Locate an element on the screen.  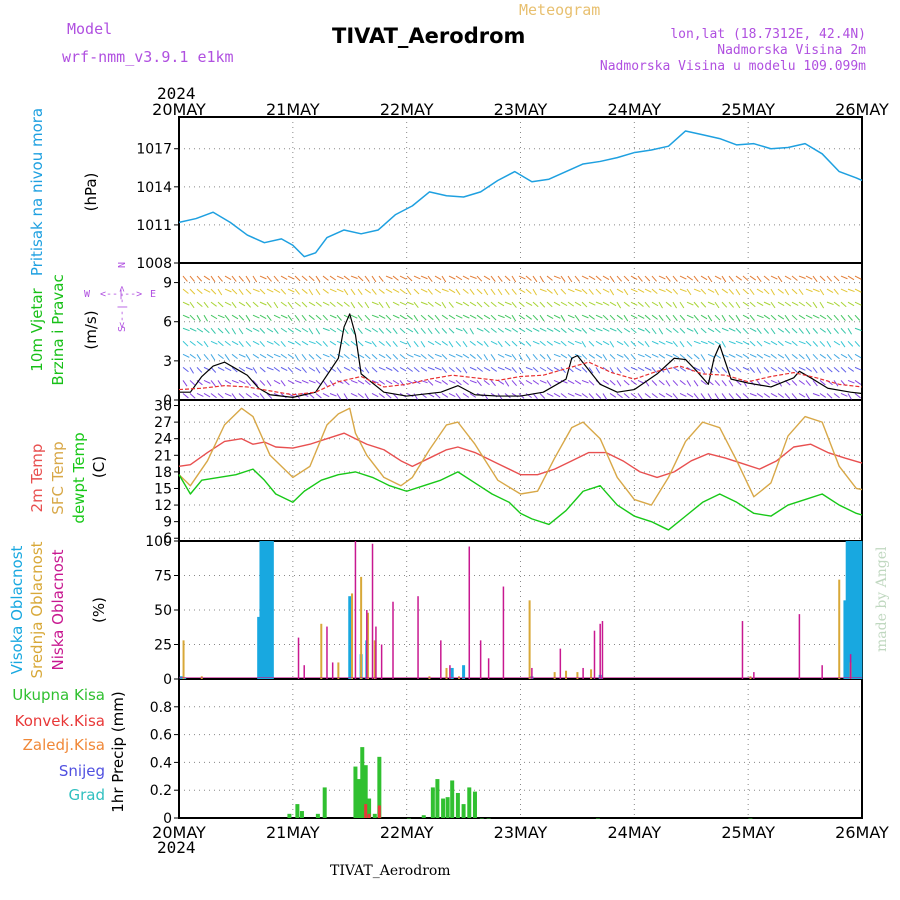
bottom-year-label: 2024 is located at coordinates (176, 847).